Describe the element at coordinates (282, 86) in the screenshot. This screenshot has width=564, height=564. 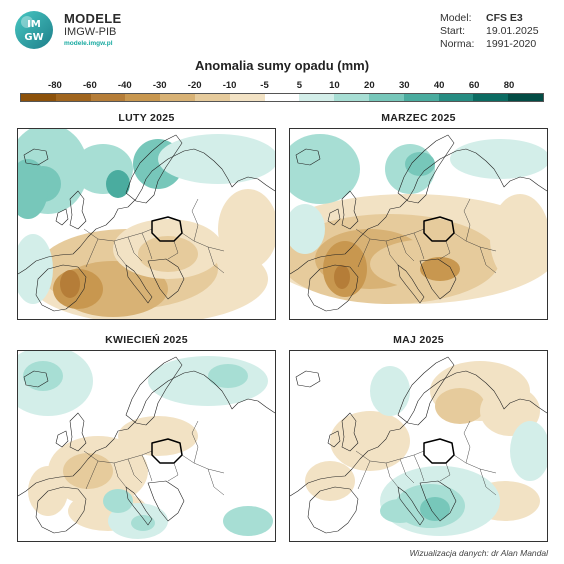
I see `legend-ticks: -80 -60 -40 -30 -20 -10 -5 5 10 20 30 40 60 80` at that location.